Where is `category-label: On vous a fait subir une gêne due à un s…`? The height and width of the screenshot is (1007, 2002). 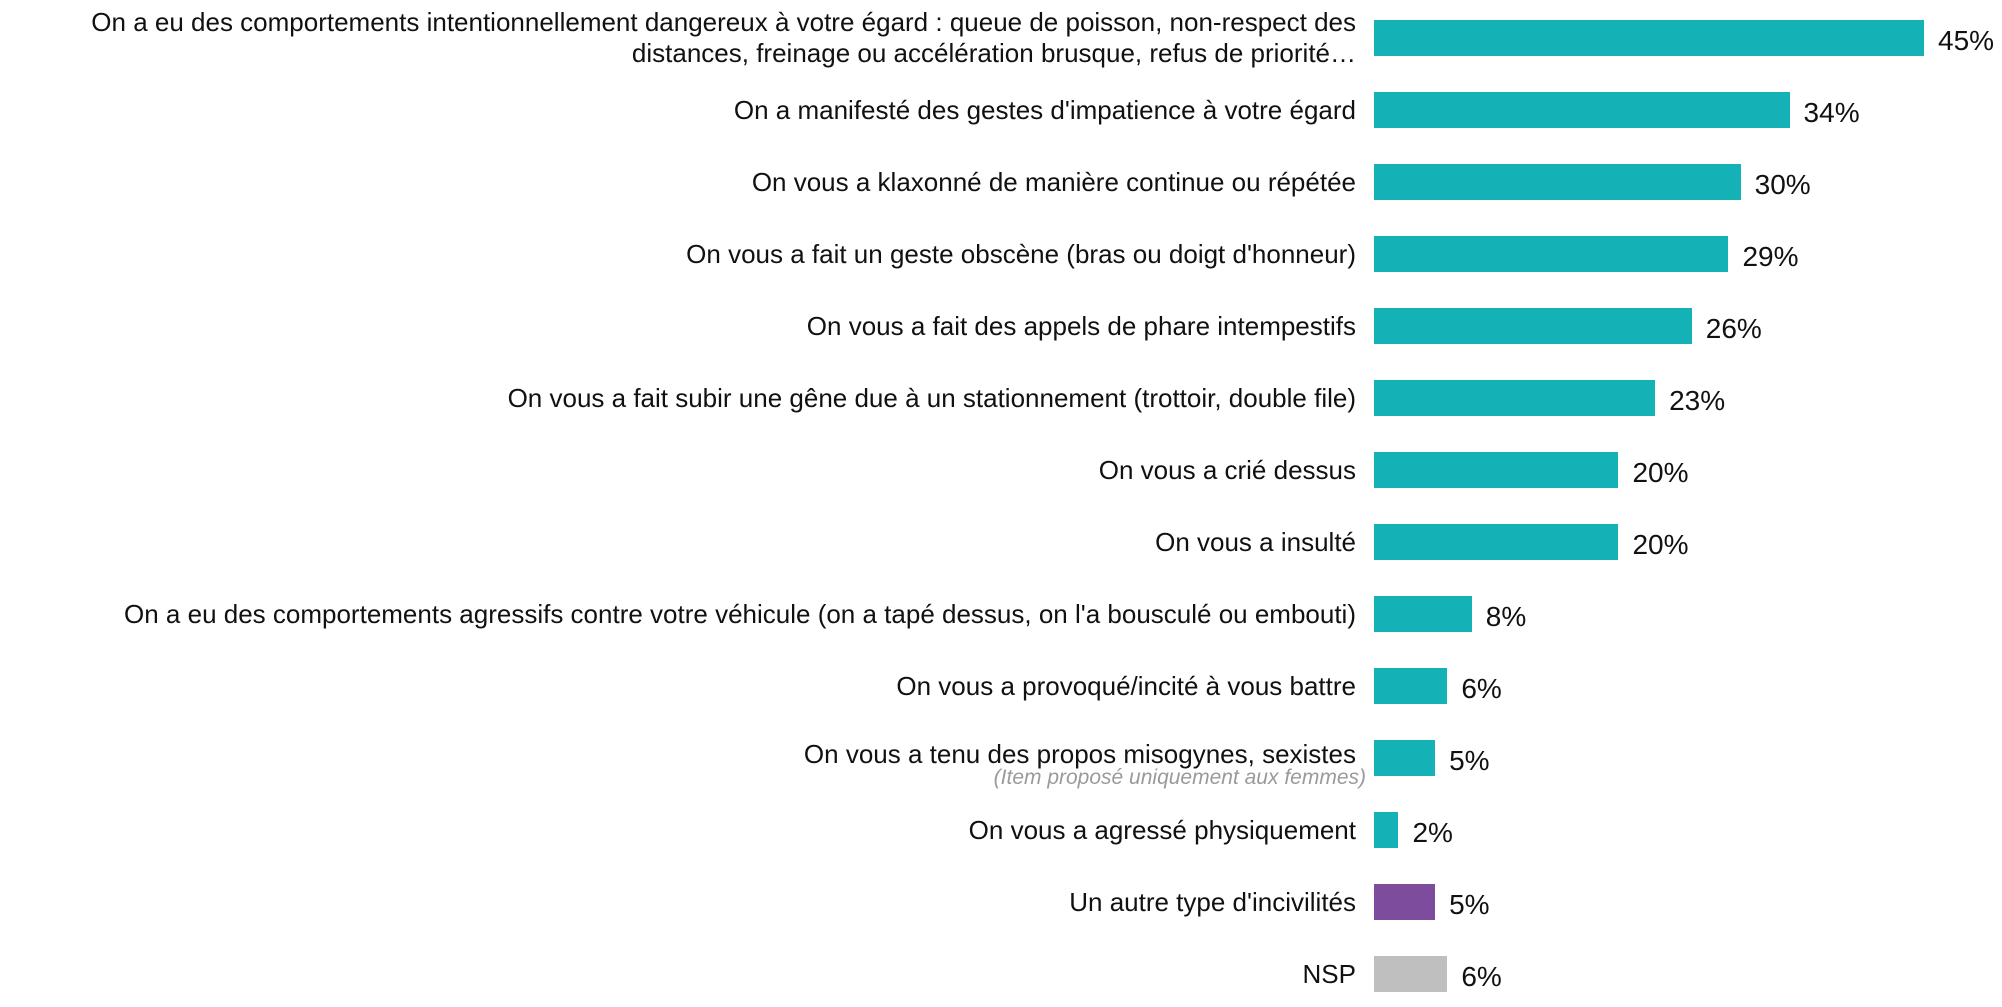
category-label: On vous a fait subir une gêne due à un s… is located at coordinates (931, 397).